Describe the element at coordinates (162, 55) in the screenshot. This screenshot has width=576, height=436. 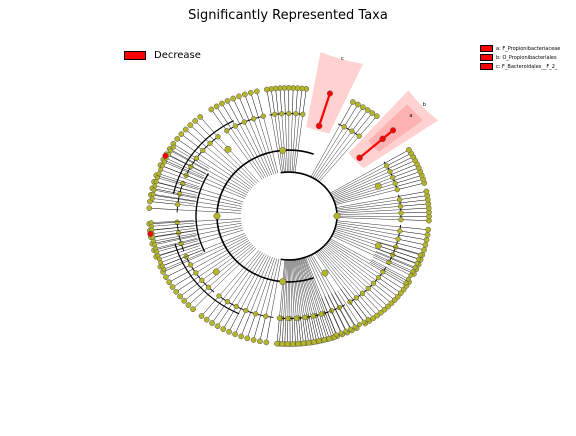
I see `legend: Decrease` at that location.